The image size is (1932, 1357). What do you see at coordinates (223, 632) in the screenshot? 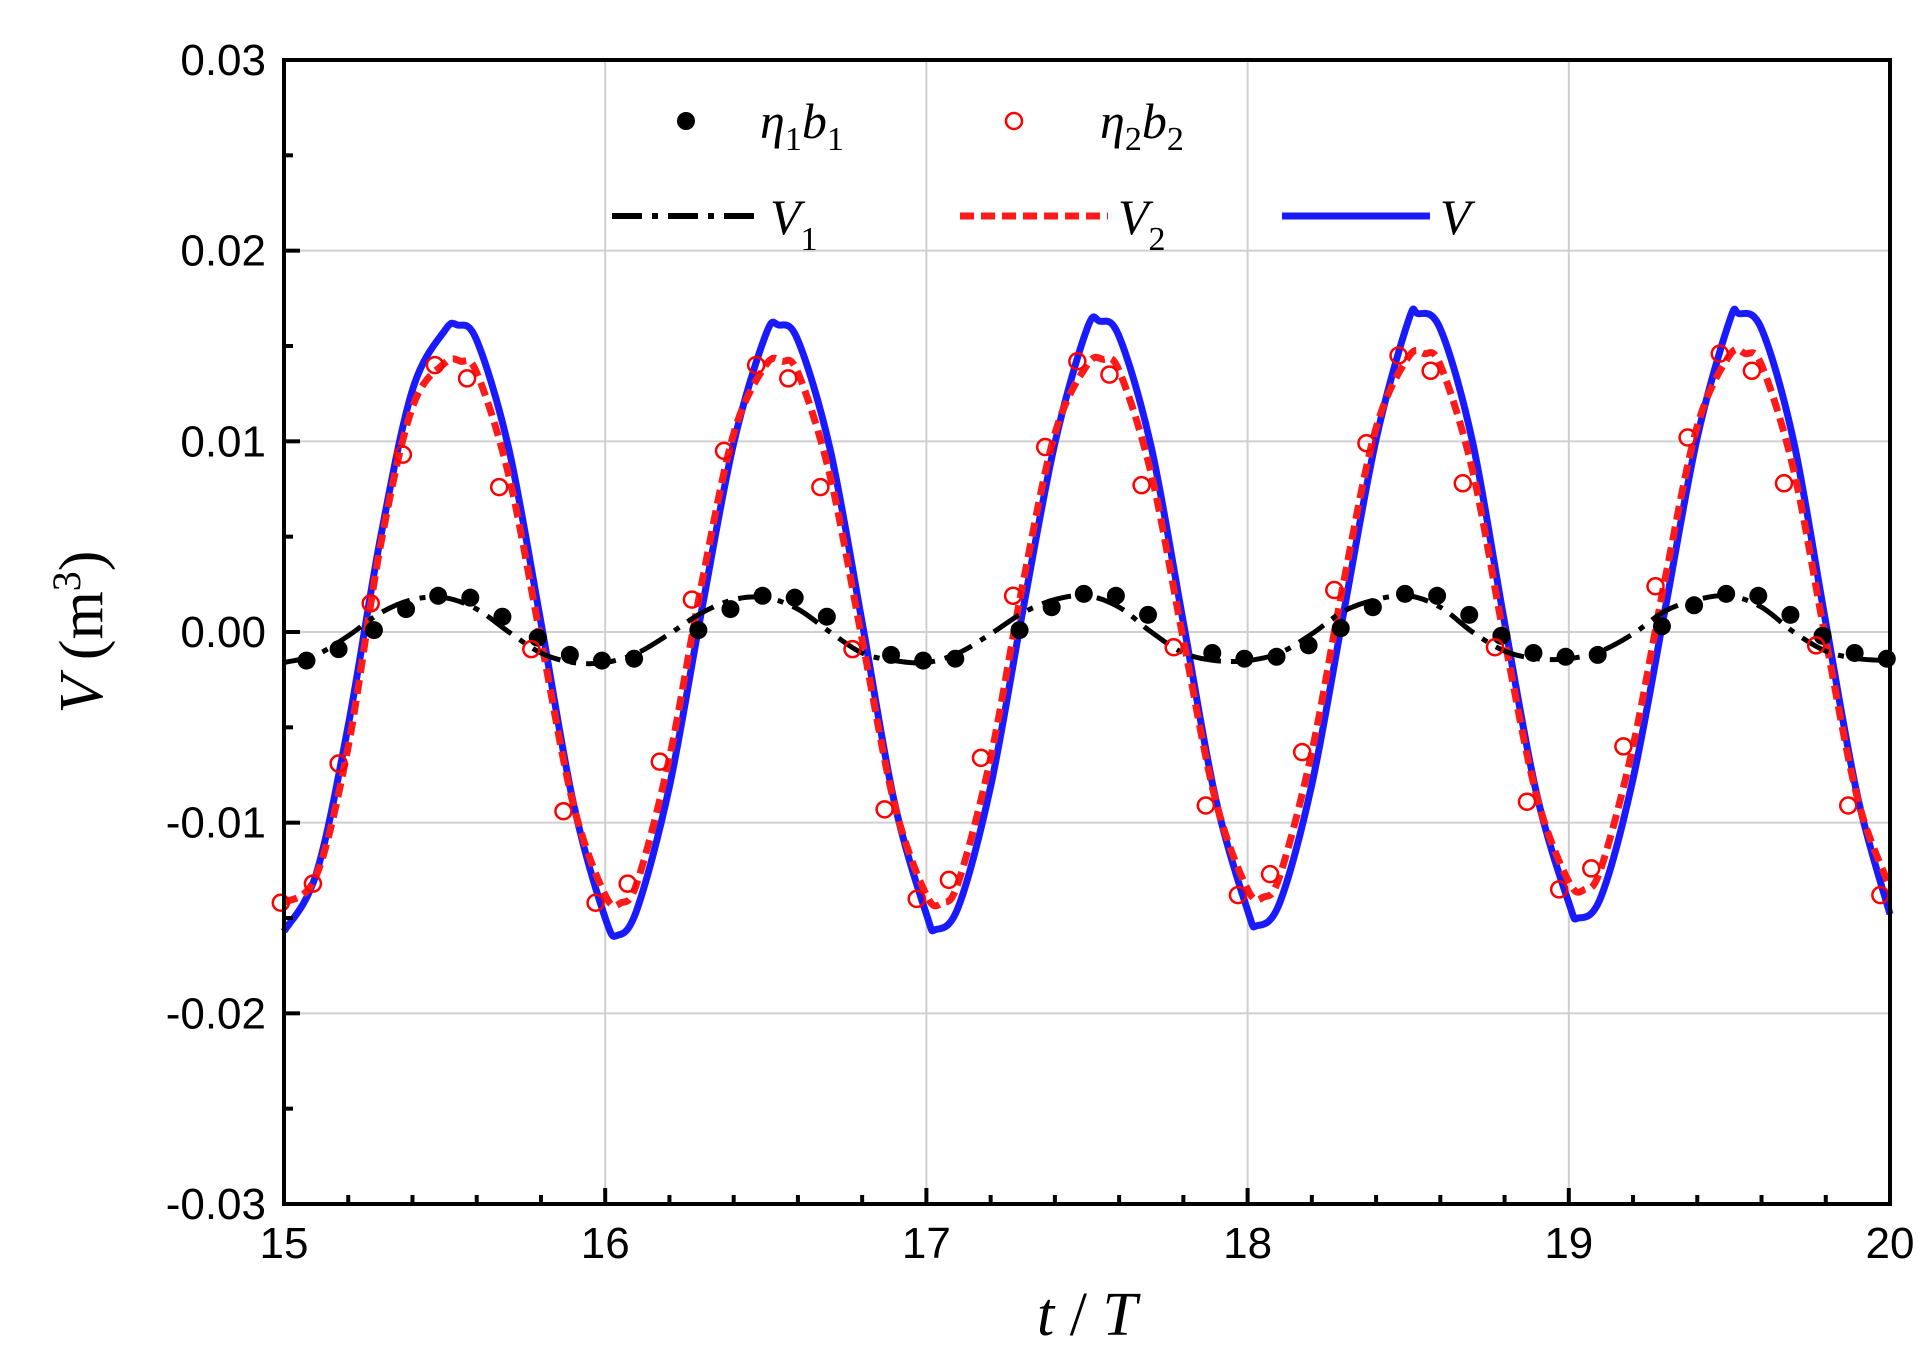
I see `y-tick-label-3: 0.00` at bounding box center [223, 632].